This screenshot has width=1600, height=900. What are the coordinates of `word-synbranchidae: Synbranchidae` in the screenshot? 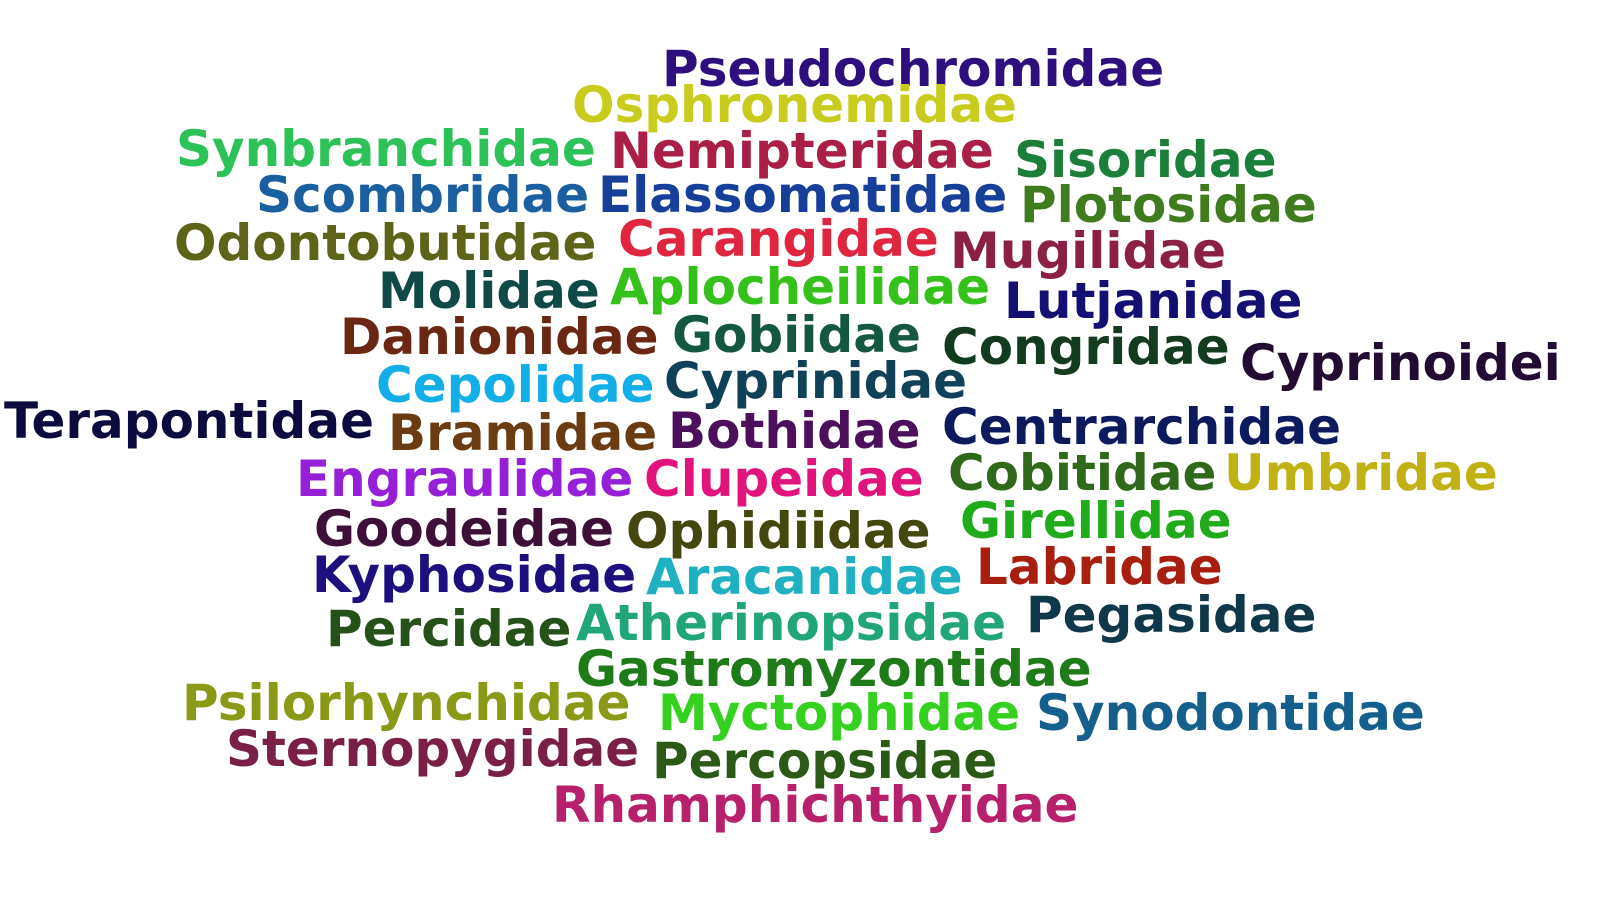 It's located at (386, 149).